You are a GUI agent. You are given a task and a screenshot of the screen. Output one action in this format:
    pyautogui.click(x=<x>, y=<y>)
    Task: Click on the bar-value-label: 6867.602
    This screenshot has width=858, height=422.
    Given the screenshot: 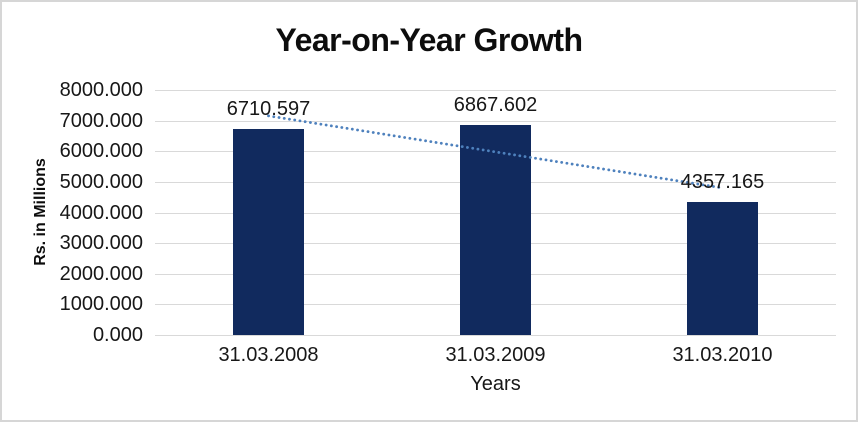 What is the action you would take?
    pyautogui.click(x=495, y=104)
    